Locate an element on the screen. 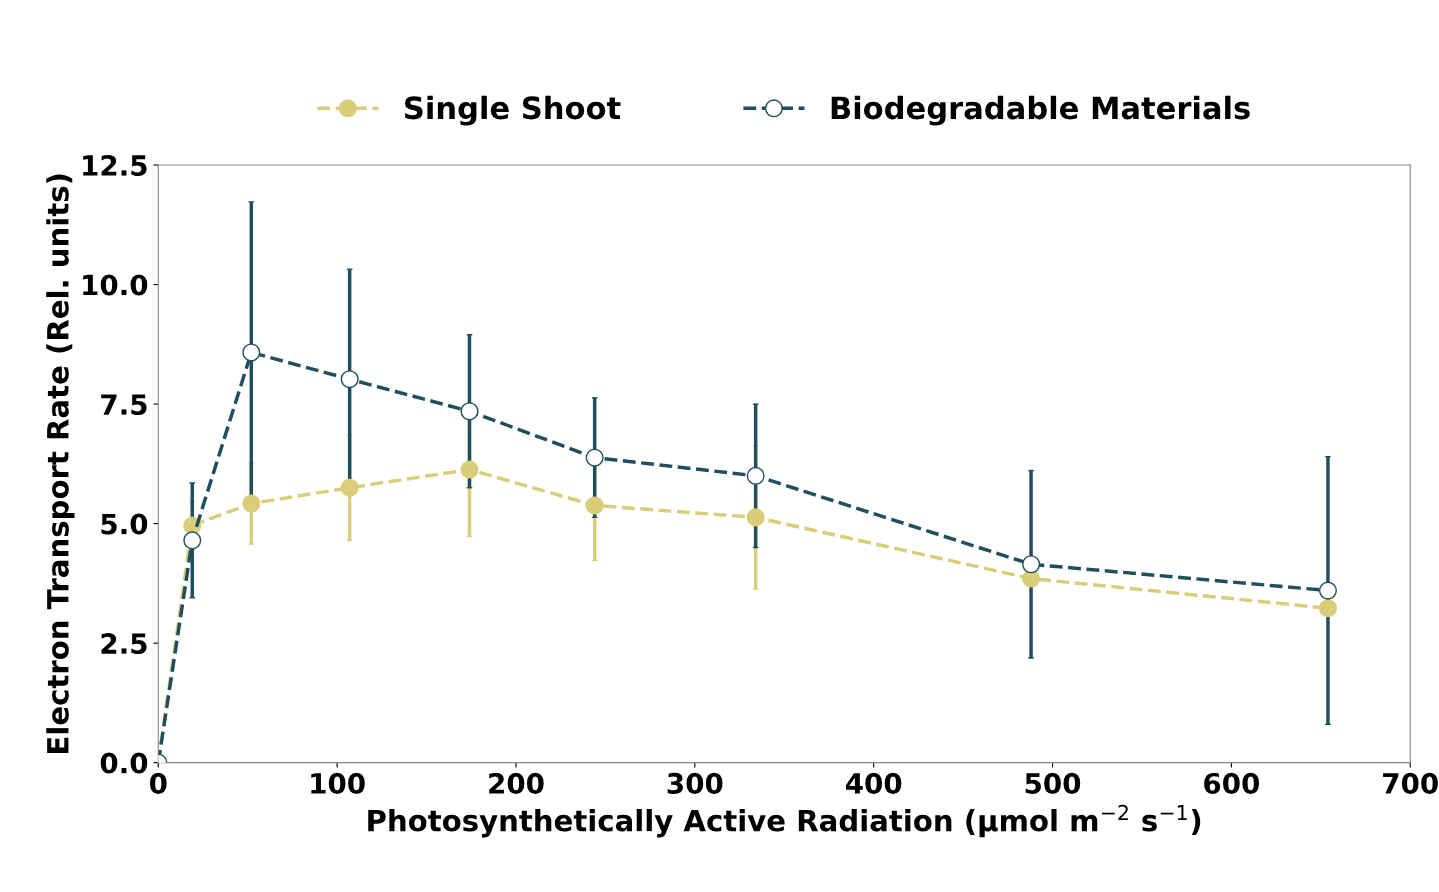 The image size is (1439, 892). x-axis-title: Photosynthetically Active Radiation (µmol m$^{−2}$ s$^{−1}$) is located at coordinates (784, 821).